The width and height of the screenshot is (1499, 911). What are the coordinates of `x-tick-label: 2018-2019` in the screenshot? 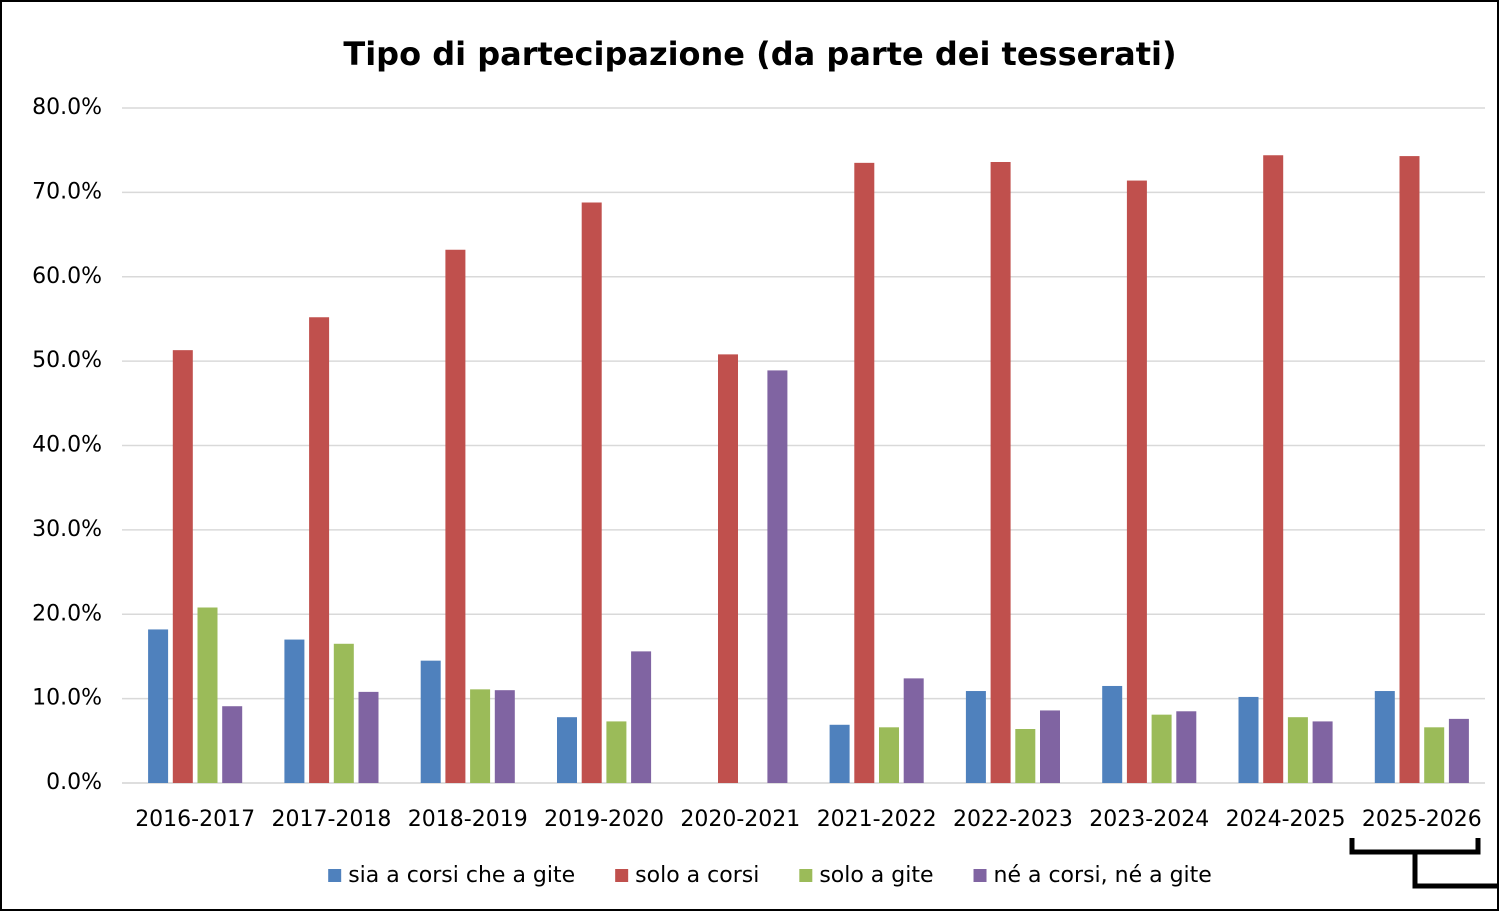 It's located at (468, 819).